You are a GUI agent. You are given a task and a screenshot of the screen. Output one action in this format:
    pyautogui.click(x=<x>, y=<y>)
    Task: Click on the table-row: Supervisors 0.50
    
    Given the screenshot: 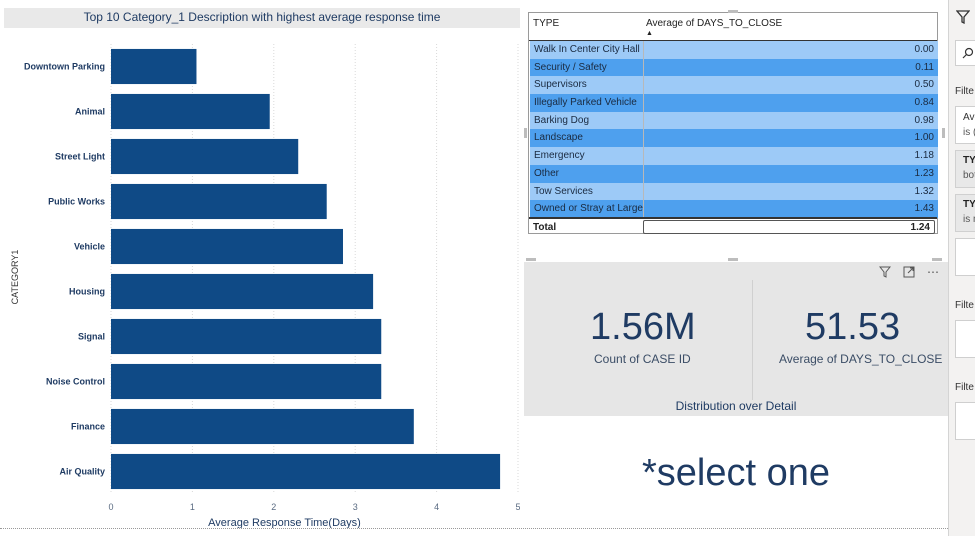 What is the action you would take?
    pyautogui.click(x=734, y=85)
    